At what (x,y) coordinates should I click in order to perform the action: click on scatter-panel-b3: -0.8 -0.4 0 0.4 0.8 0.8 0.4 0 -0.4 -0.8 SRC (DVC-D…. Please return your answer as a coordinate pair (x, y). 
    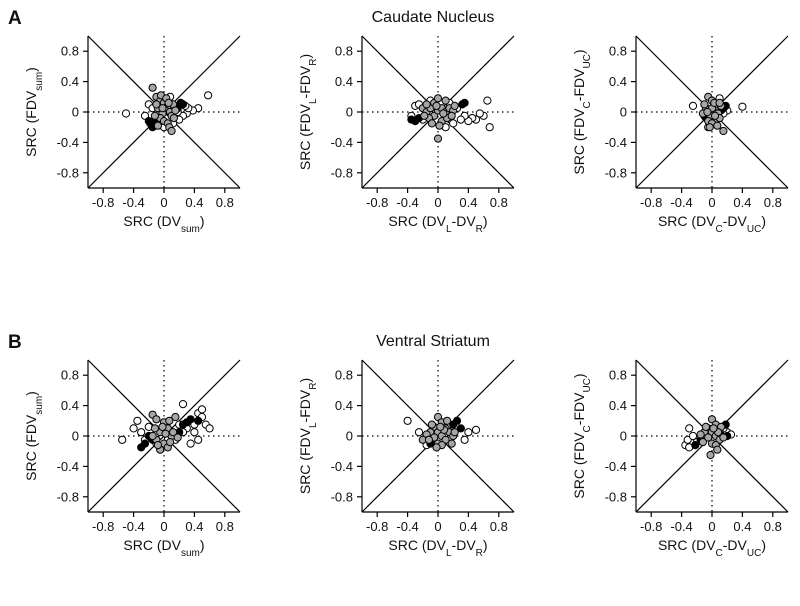
    Looking at the image, I should click on (680, 459).